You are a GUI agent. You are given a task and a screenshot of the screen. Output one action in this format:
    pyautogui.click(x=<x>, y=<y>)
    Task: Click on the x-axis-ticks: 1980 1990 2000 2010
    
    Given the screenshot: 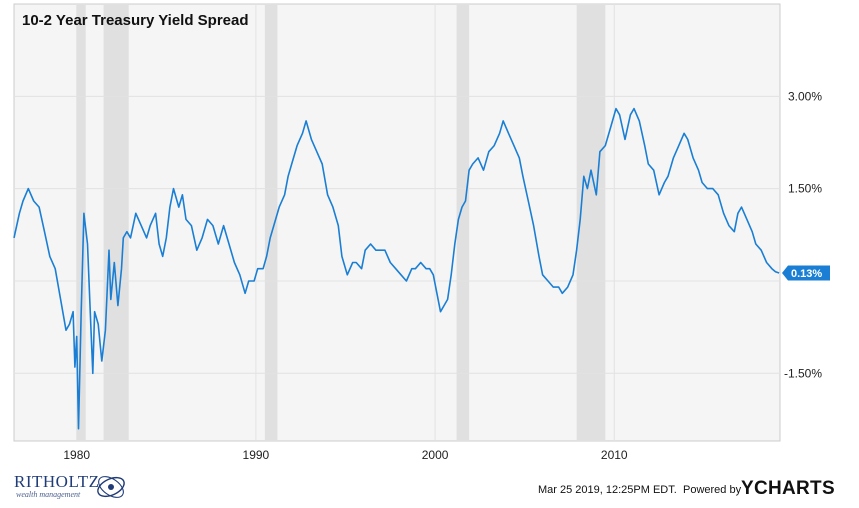 What is the action you would take?
    pyautogui.click(x=345, y=455)
    